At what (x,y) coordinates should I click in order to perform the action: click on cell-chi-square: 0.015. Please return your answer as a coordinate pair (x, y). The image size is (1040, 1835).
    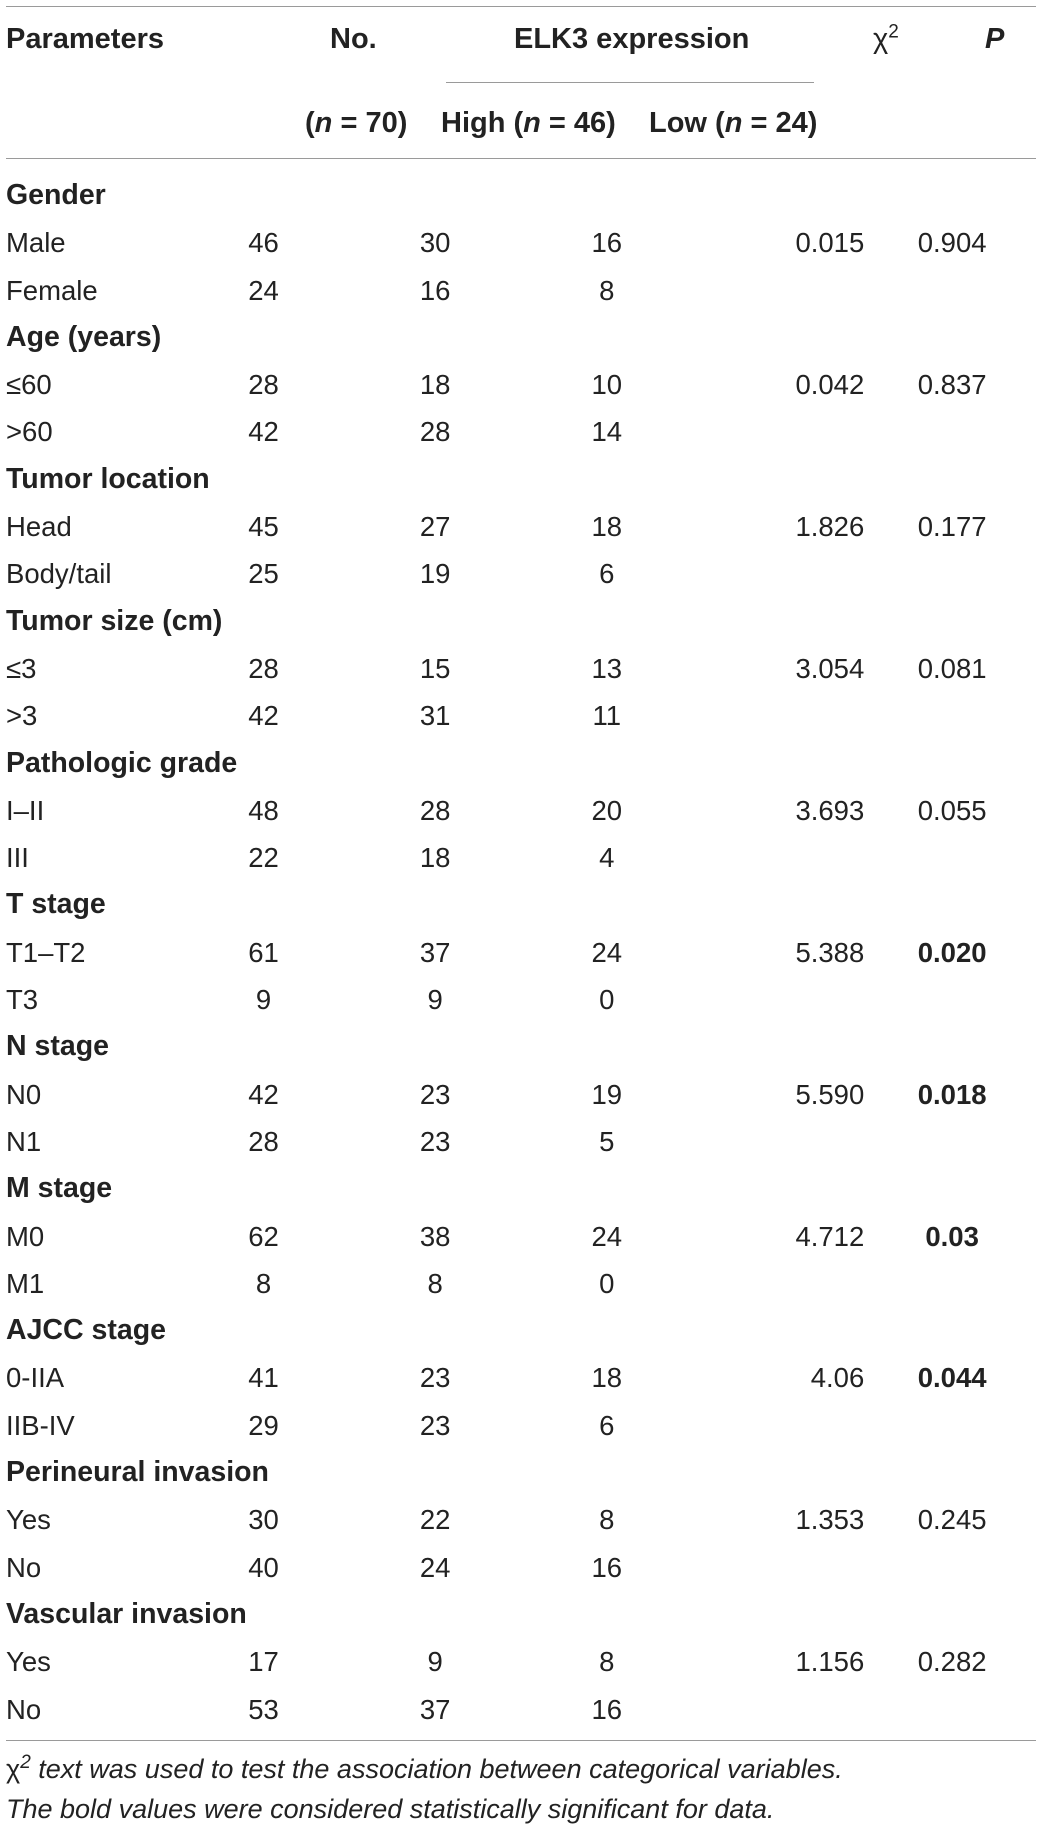
    Looking at the image, I should click on (830, 243).